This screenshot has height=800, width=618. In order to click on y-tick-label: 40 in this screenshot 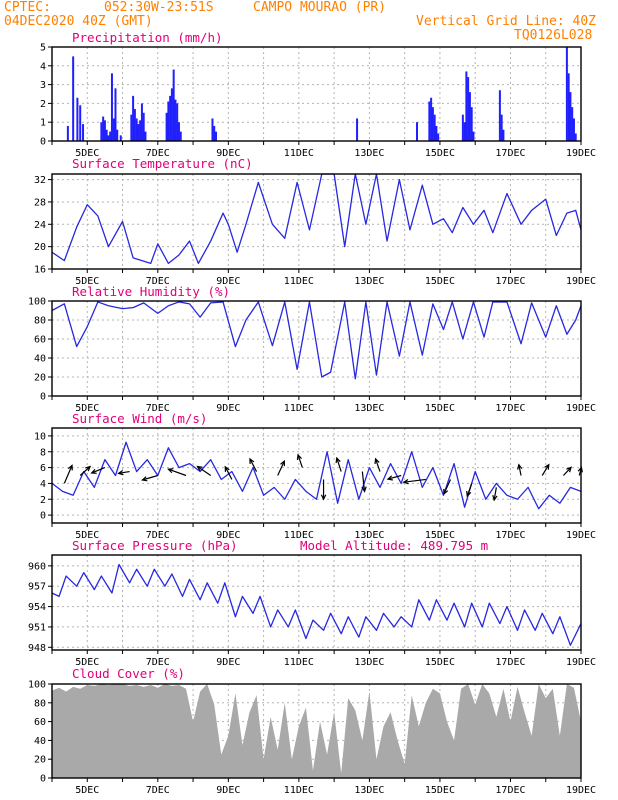, I will do `click(40, 359)`.